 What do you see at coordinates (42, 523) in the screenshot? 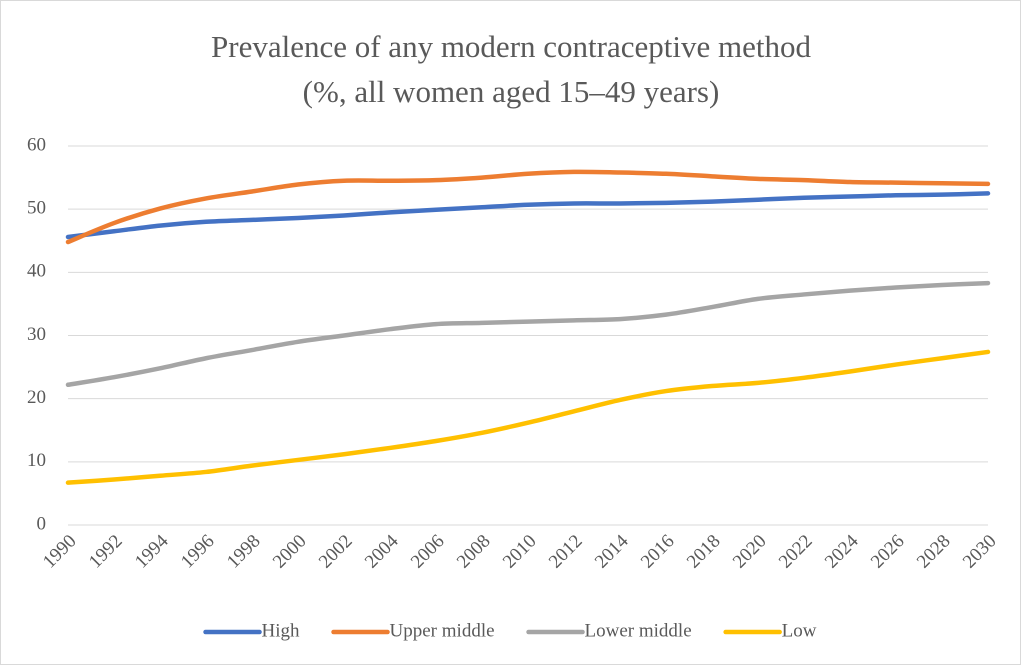
I see `y-tick-label: 0` at bounding box center [42, 523].